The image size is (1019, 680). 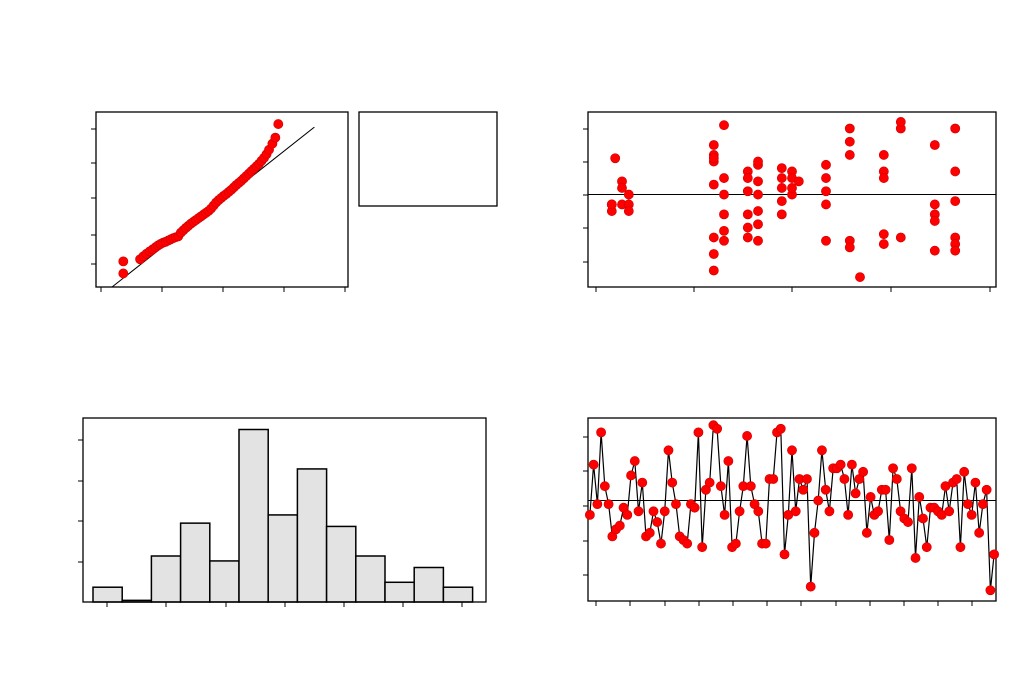 I want to click on residuals-versus-fits-plot, so click(x=790, y=201).